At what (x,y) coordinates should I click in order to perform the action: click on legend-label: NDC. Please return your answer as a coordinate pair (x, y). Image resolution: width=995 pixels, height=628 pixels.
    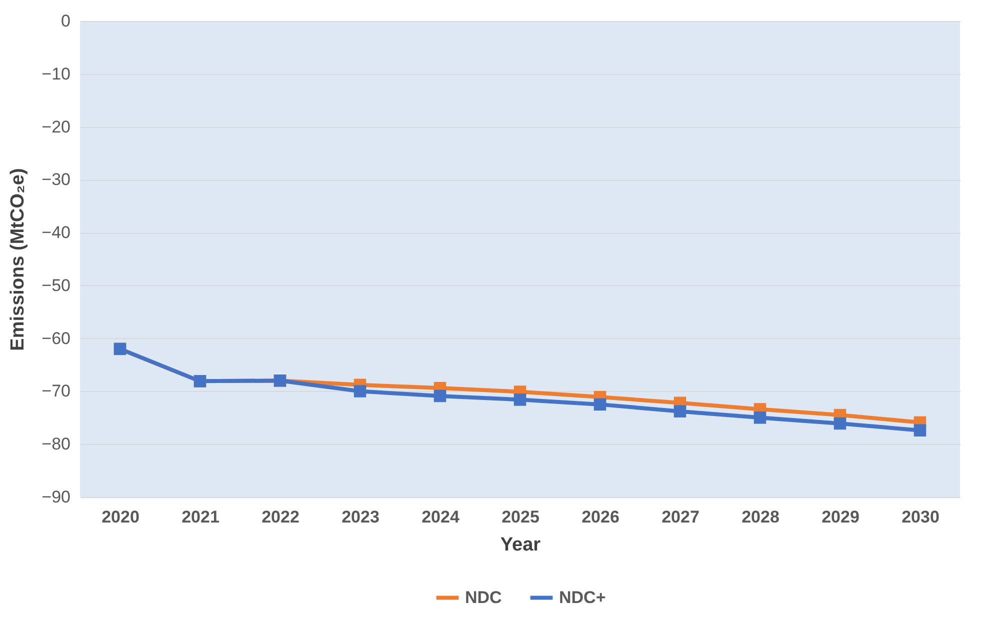
    Looking at the image, I should click on (483, 597).